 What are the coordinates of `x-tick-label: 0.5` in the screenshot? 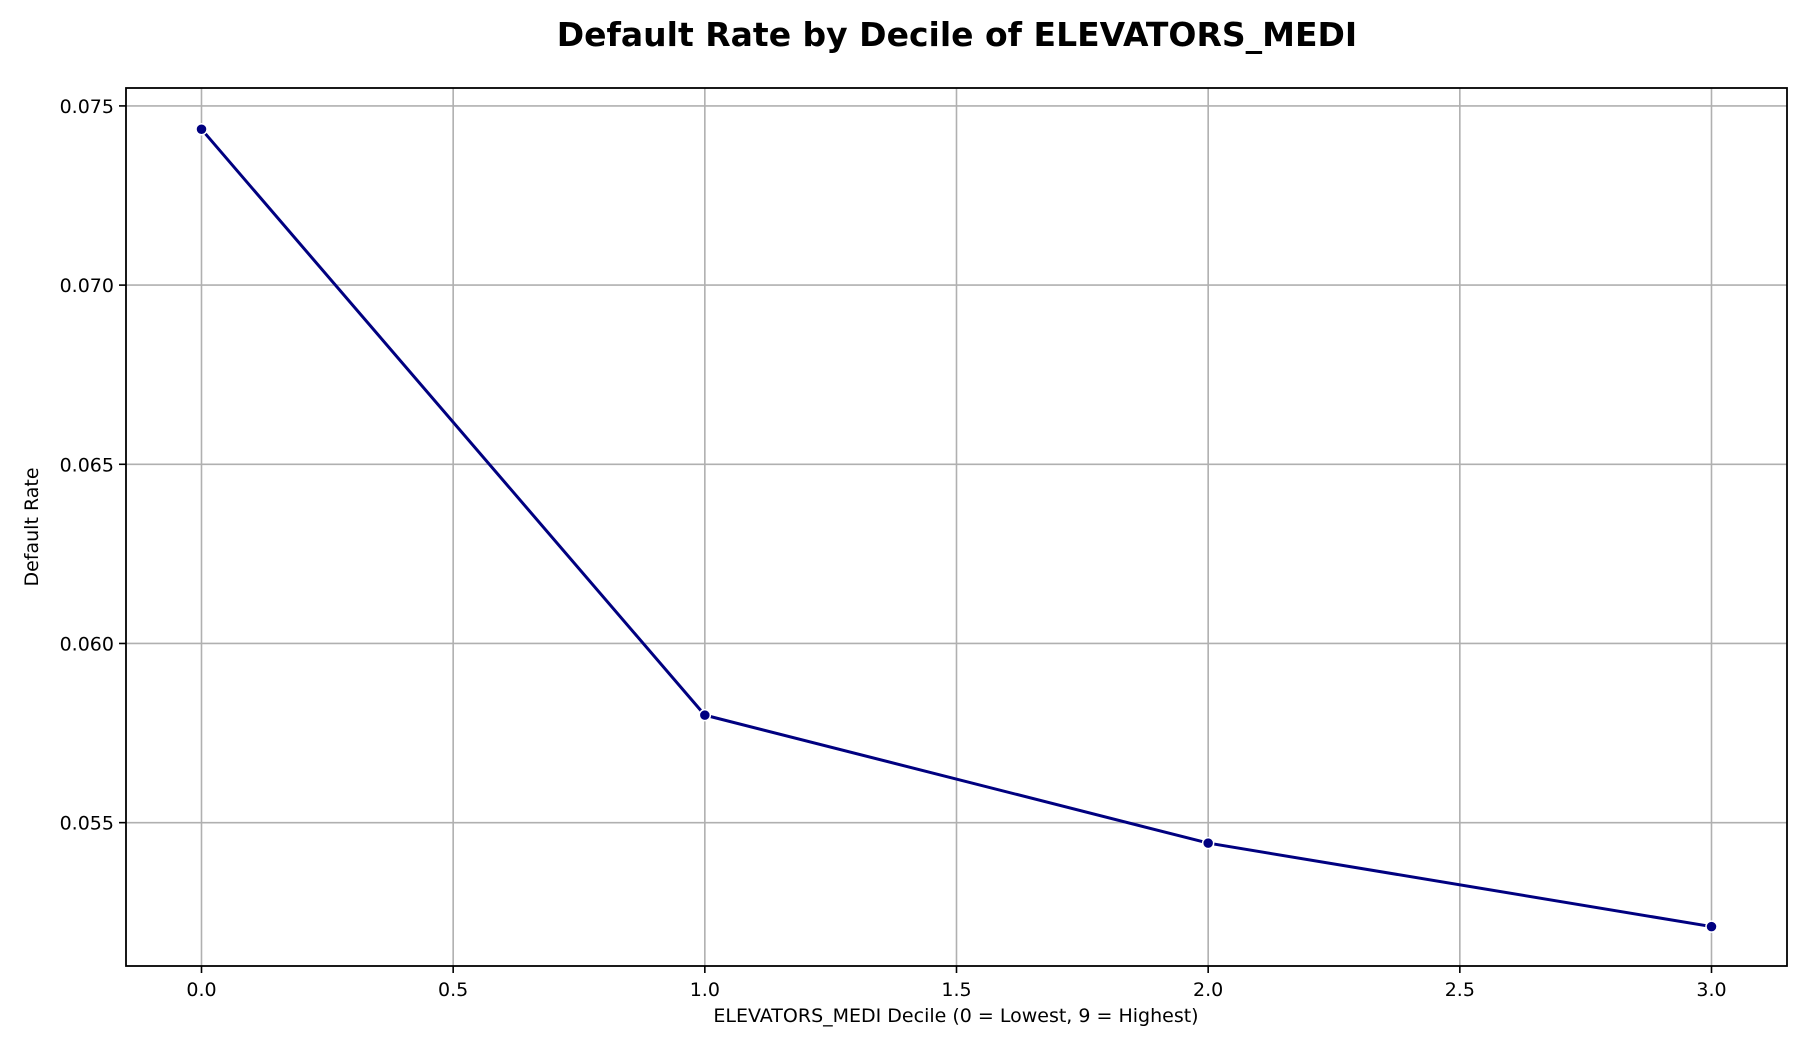 It's located at (453, 990).